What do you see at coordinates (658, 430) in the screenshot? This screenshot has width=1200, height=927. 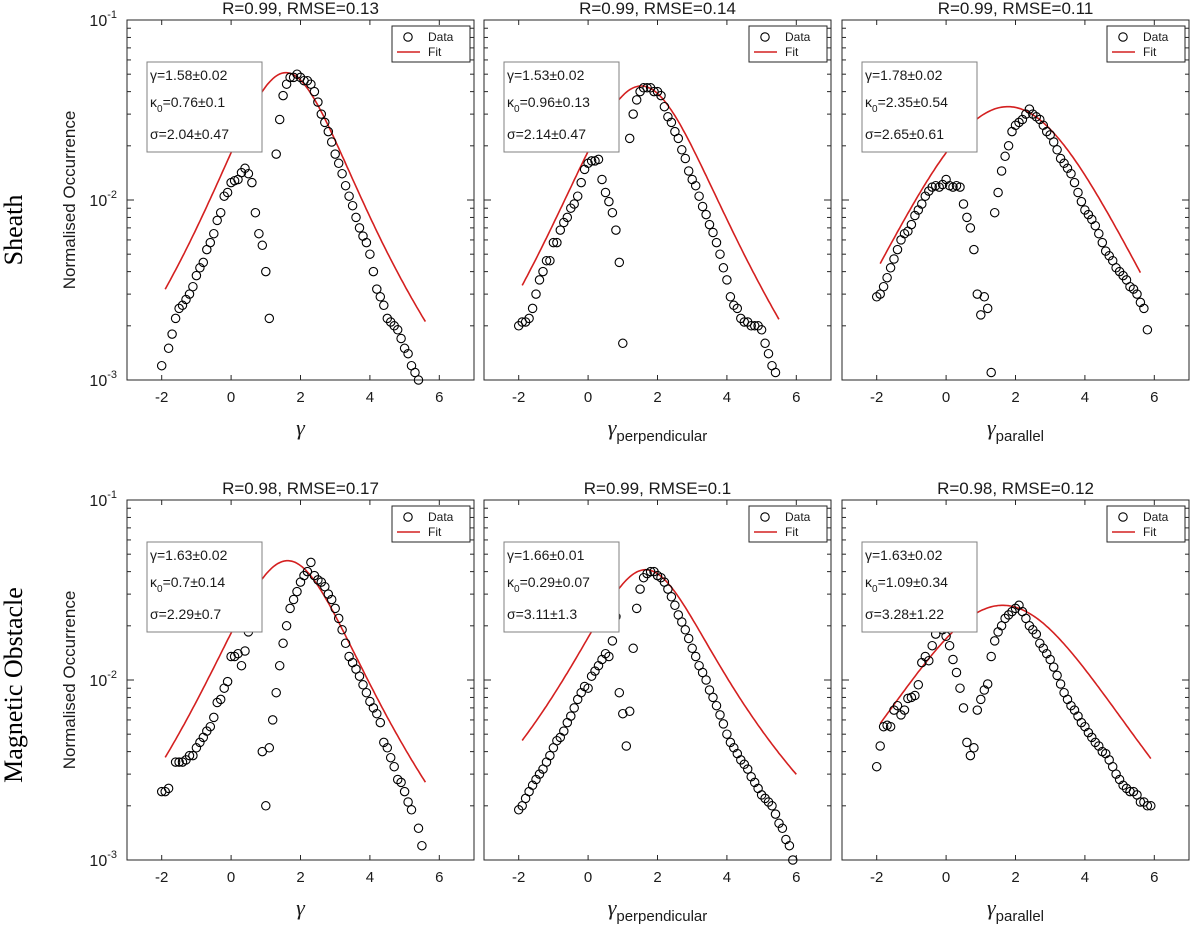 I see `x-axis-label: γperpendicular` at bounding box center [658, 430].